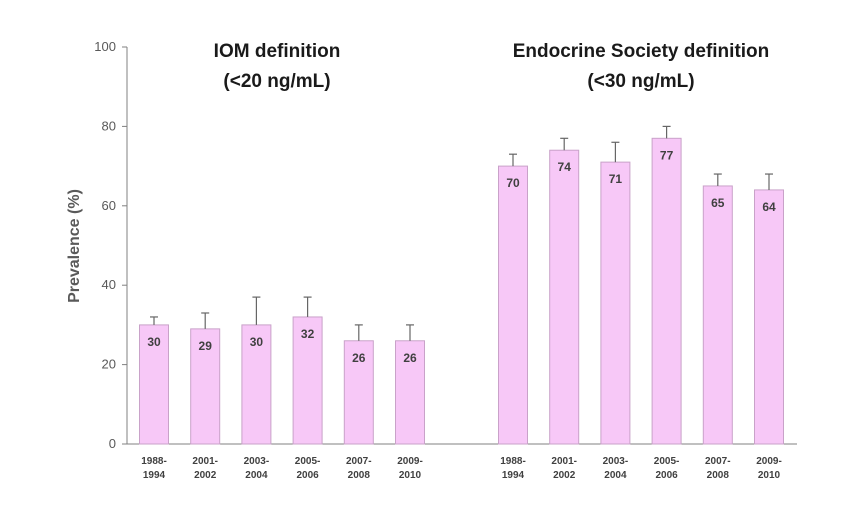 The width and height of the screenshot is (860, 520). I want to click on y-tick-label: 100, so click(105, 46).